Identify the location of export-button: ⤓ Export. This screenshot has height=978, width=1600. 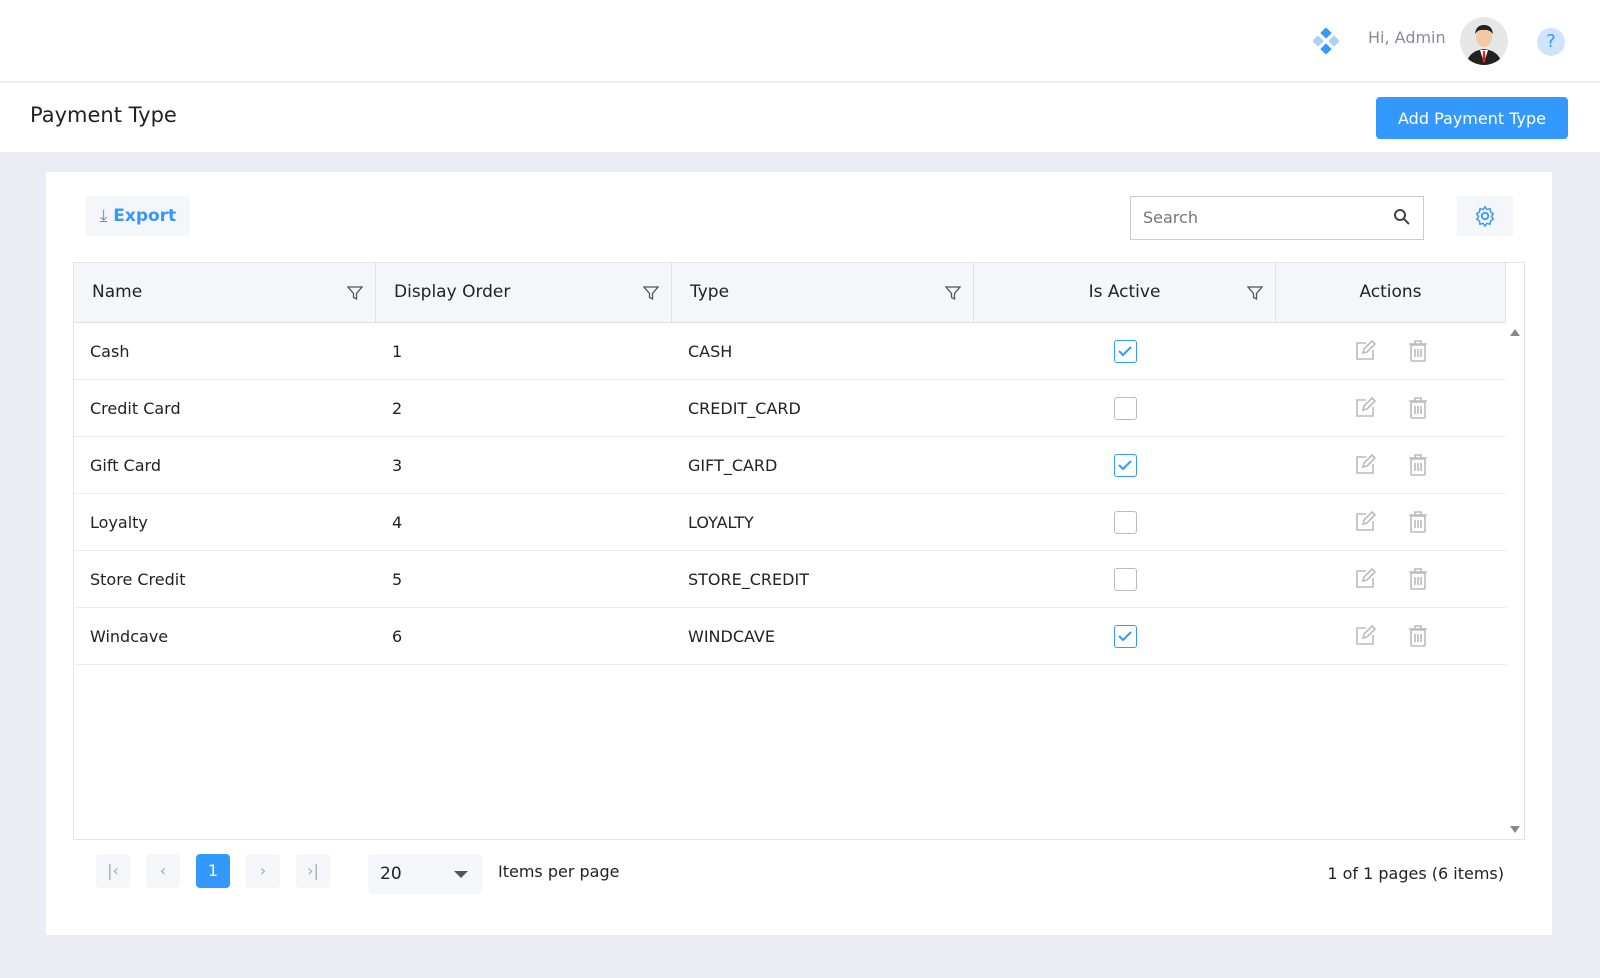
(138, 216).